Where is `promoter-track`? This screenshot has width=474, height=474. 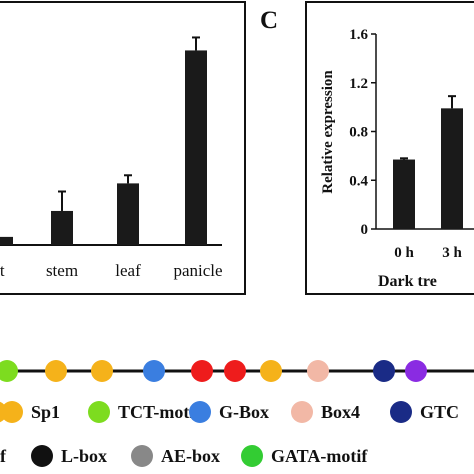
promoter-track is located at coordinates (237, 371).